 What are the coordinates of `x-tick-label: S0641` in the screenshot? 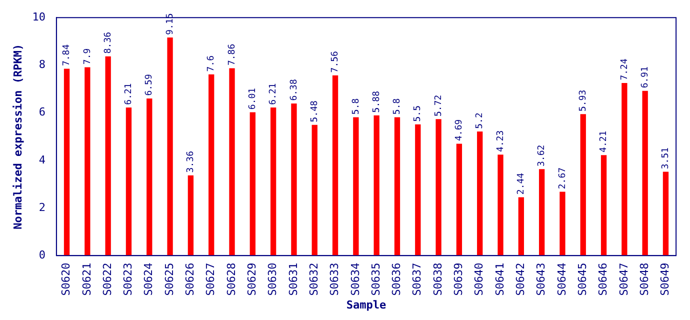 It's located at (499, 279).